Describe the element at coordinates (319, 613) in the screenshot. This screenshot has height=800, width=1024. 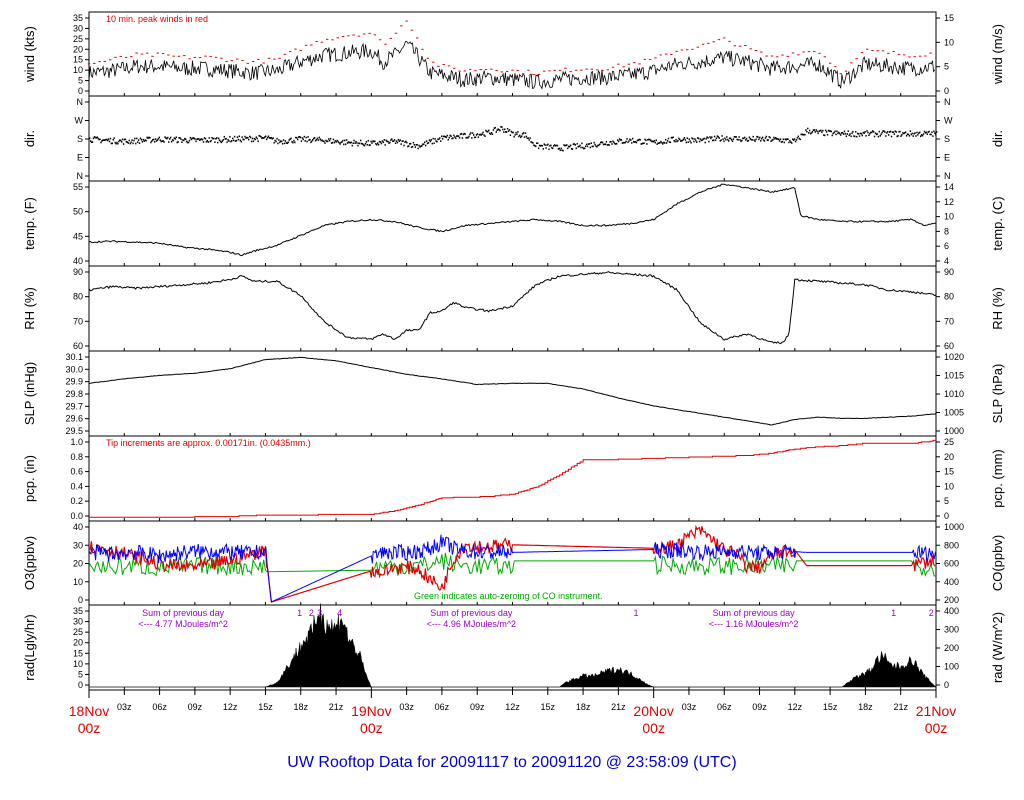
I see `rad-marker: 3` at that location.